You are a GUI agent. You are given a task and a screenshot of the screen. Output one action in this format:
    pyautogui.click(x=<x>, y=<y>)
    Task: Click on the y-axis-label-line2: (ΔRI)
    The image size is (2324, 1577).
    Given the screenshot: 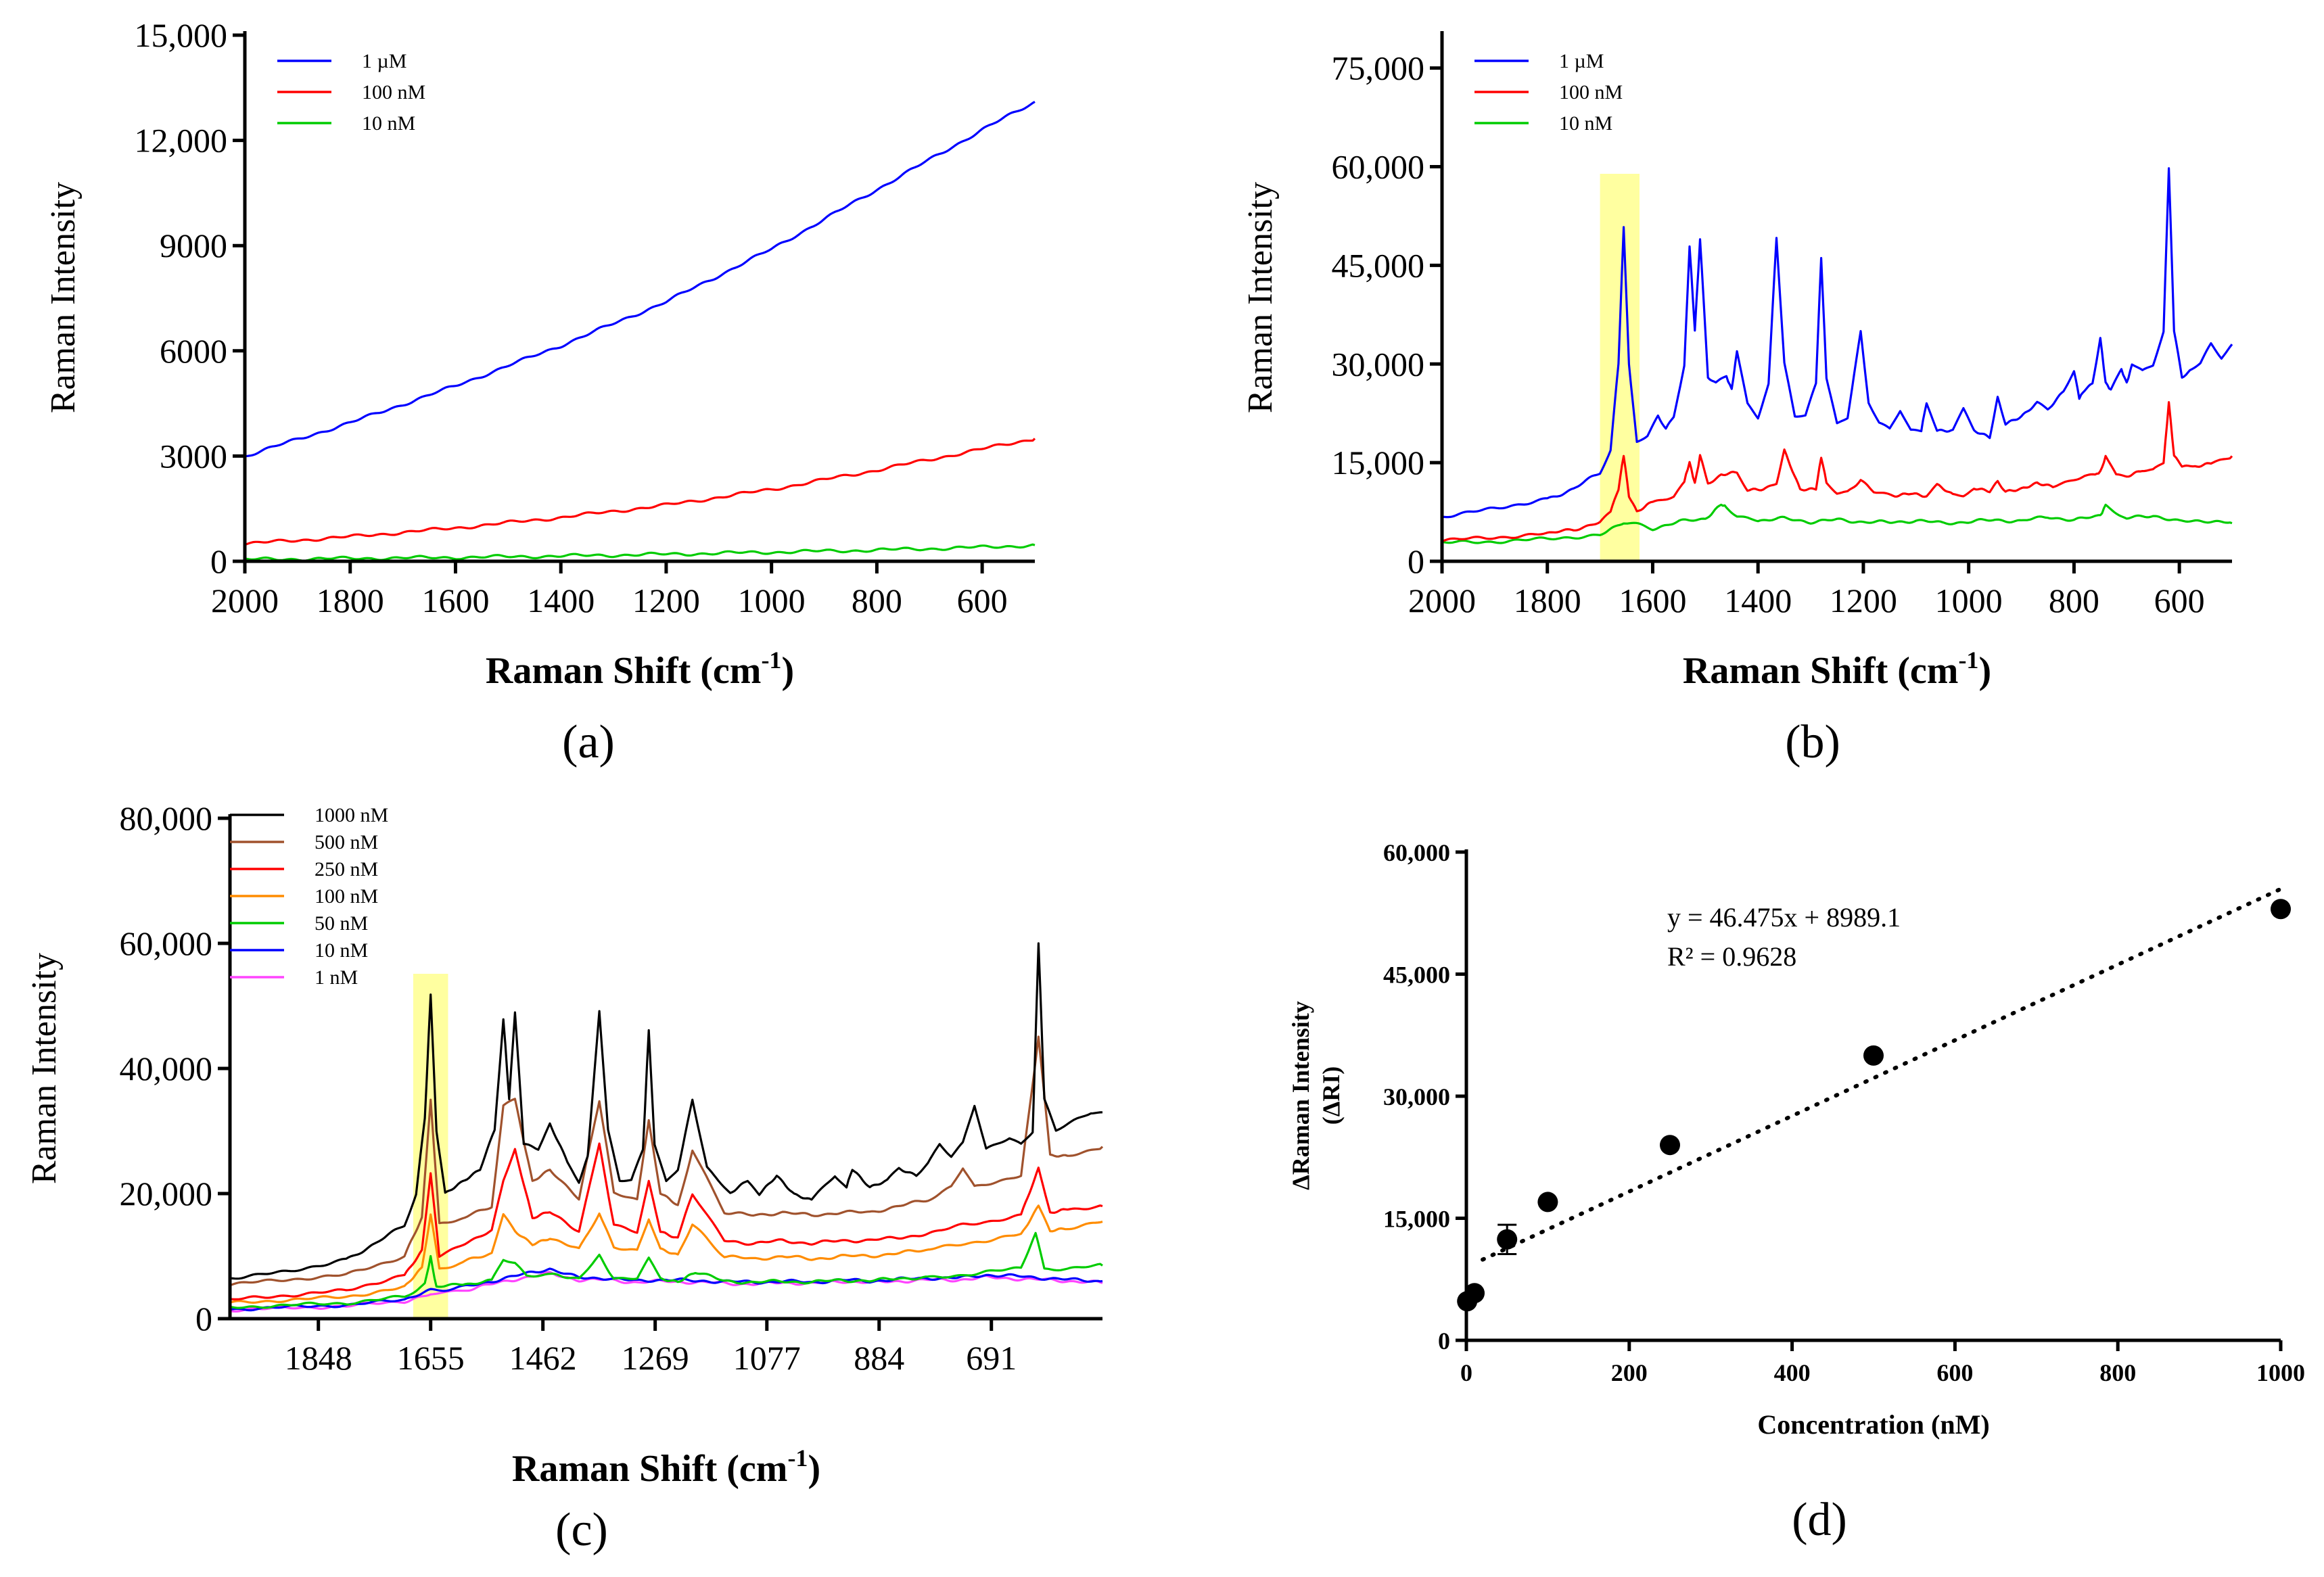 What is the action you would take?
    pyautogui.click(x=1331, y=1095)
    